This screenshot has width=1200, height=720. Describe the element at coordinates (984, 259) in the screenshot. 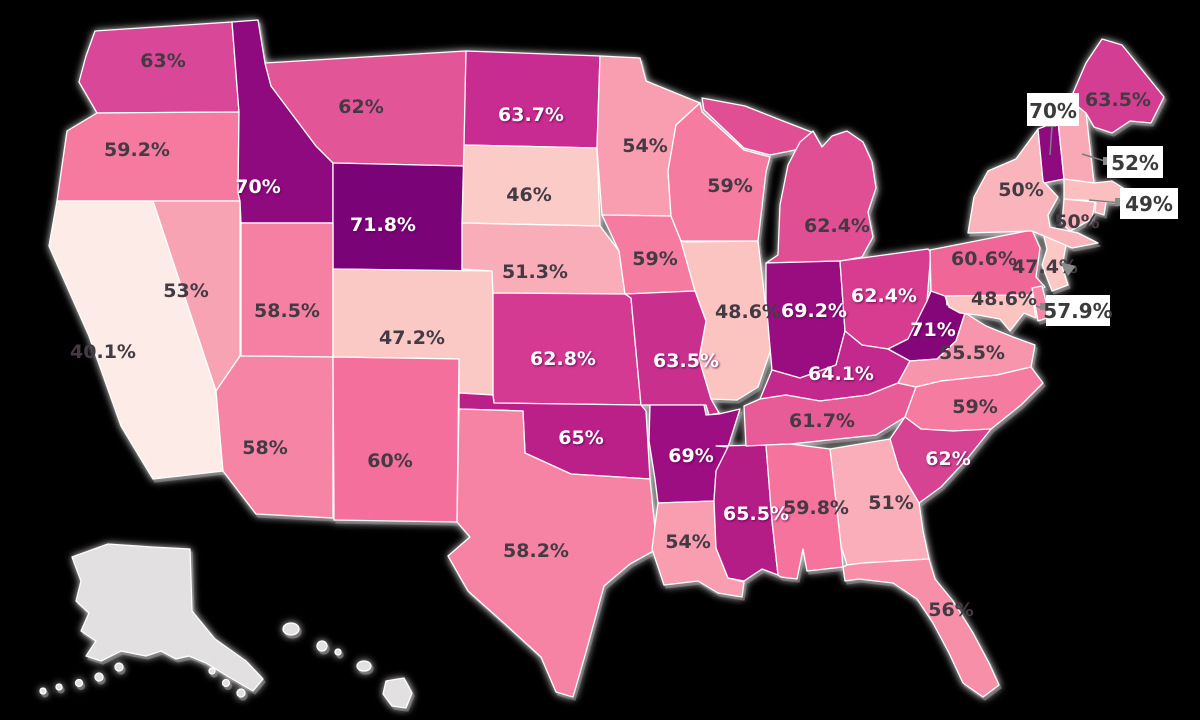

I see `state-value-label: 60.6%` at that location.